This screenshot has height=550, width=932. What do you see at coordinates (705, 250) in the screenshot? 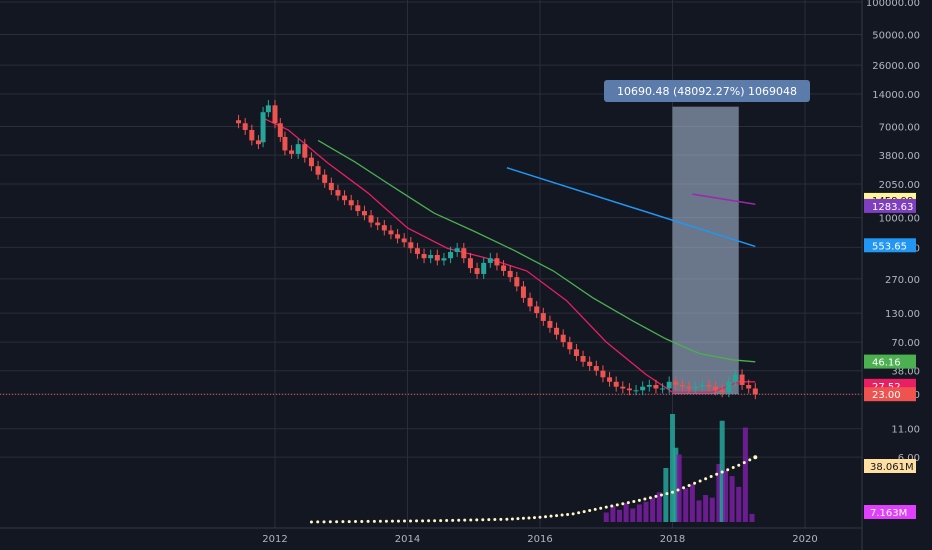
I see `measure-highlight` at bounding box center [705, 250].